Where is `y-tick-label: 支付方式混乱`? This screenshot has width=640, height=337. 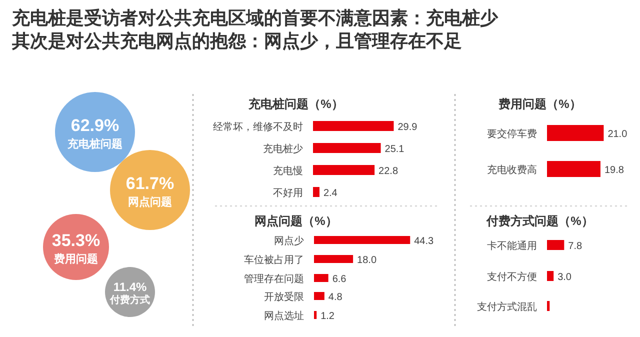
y-tick-label: 支付方式混乱 is located at coordinates (507, 307).